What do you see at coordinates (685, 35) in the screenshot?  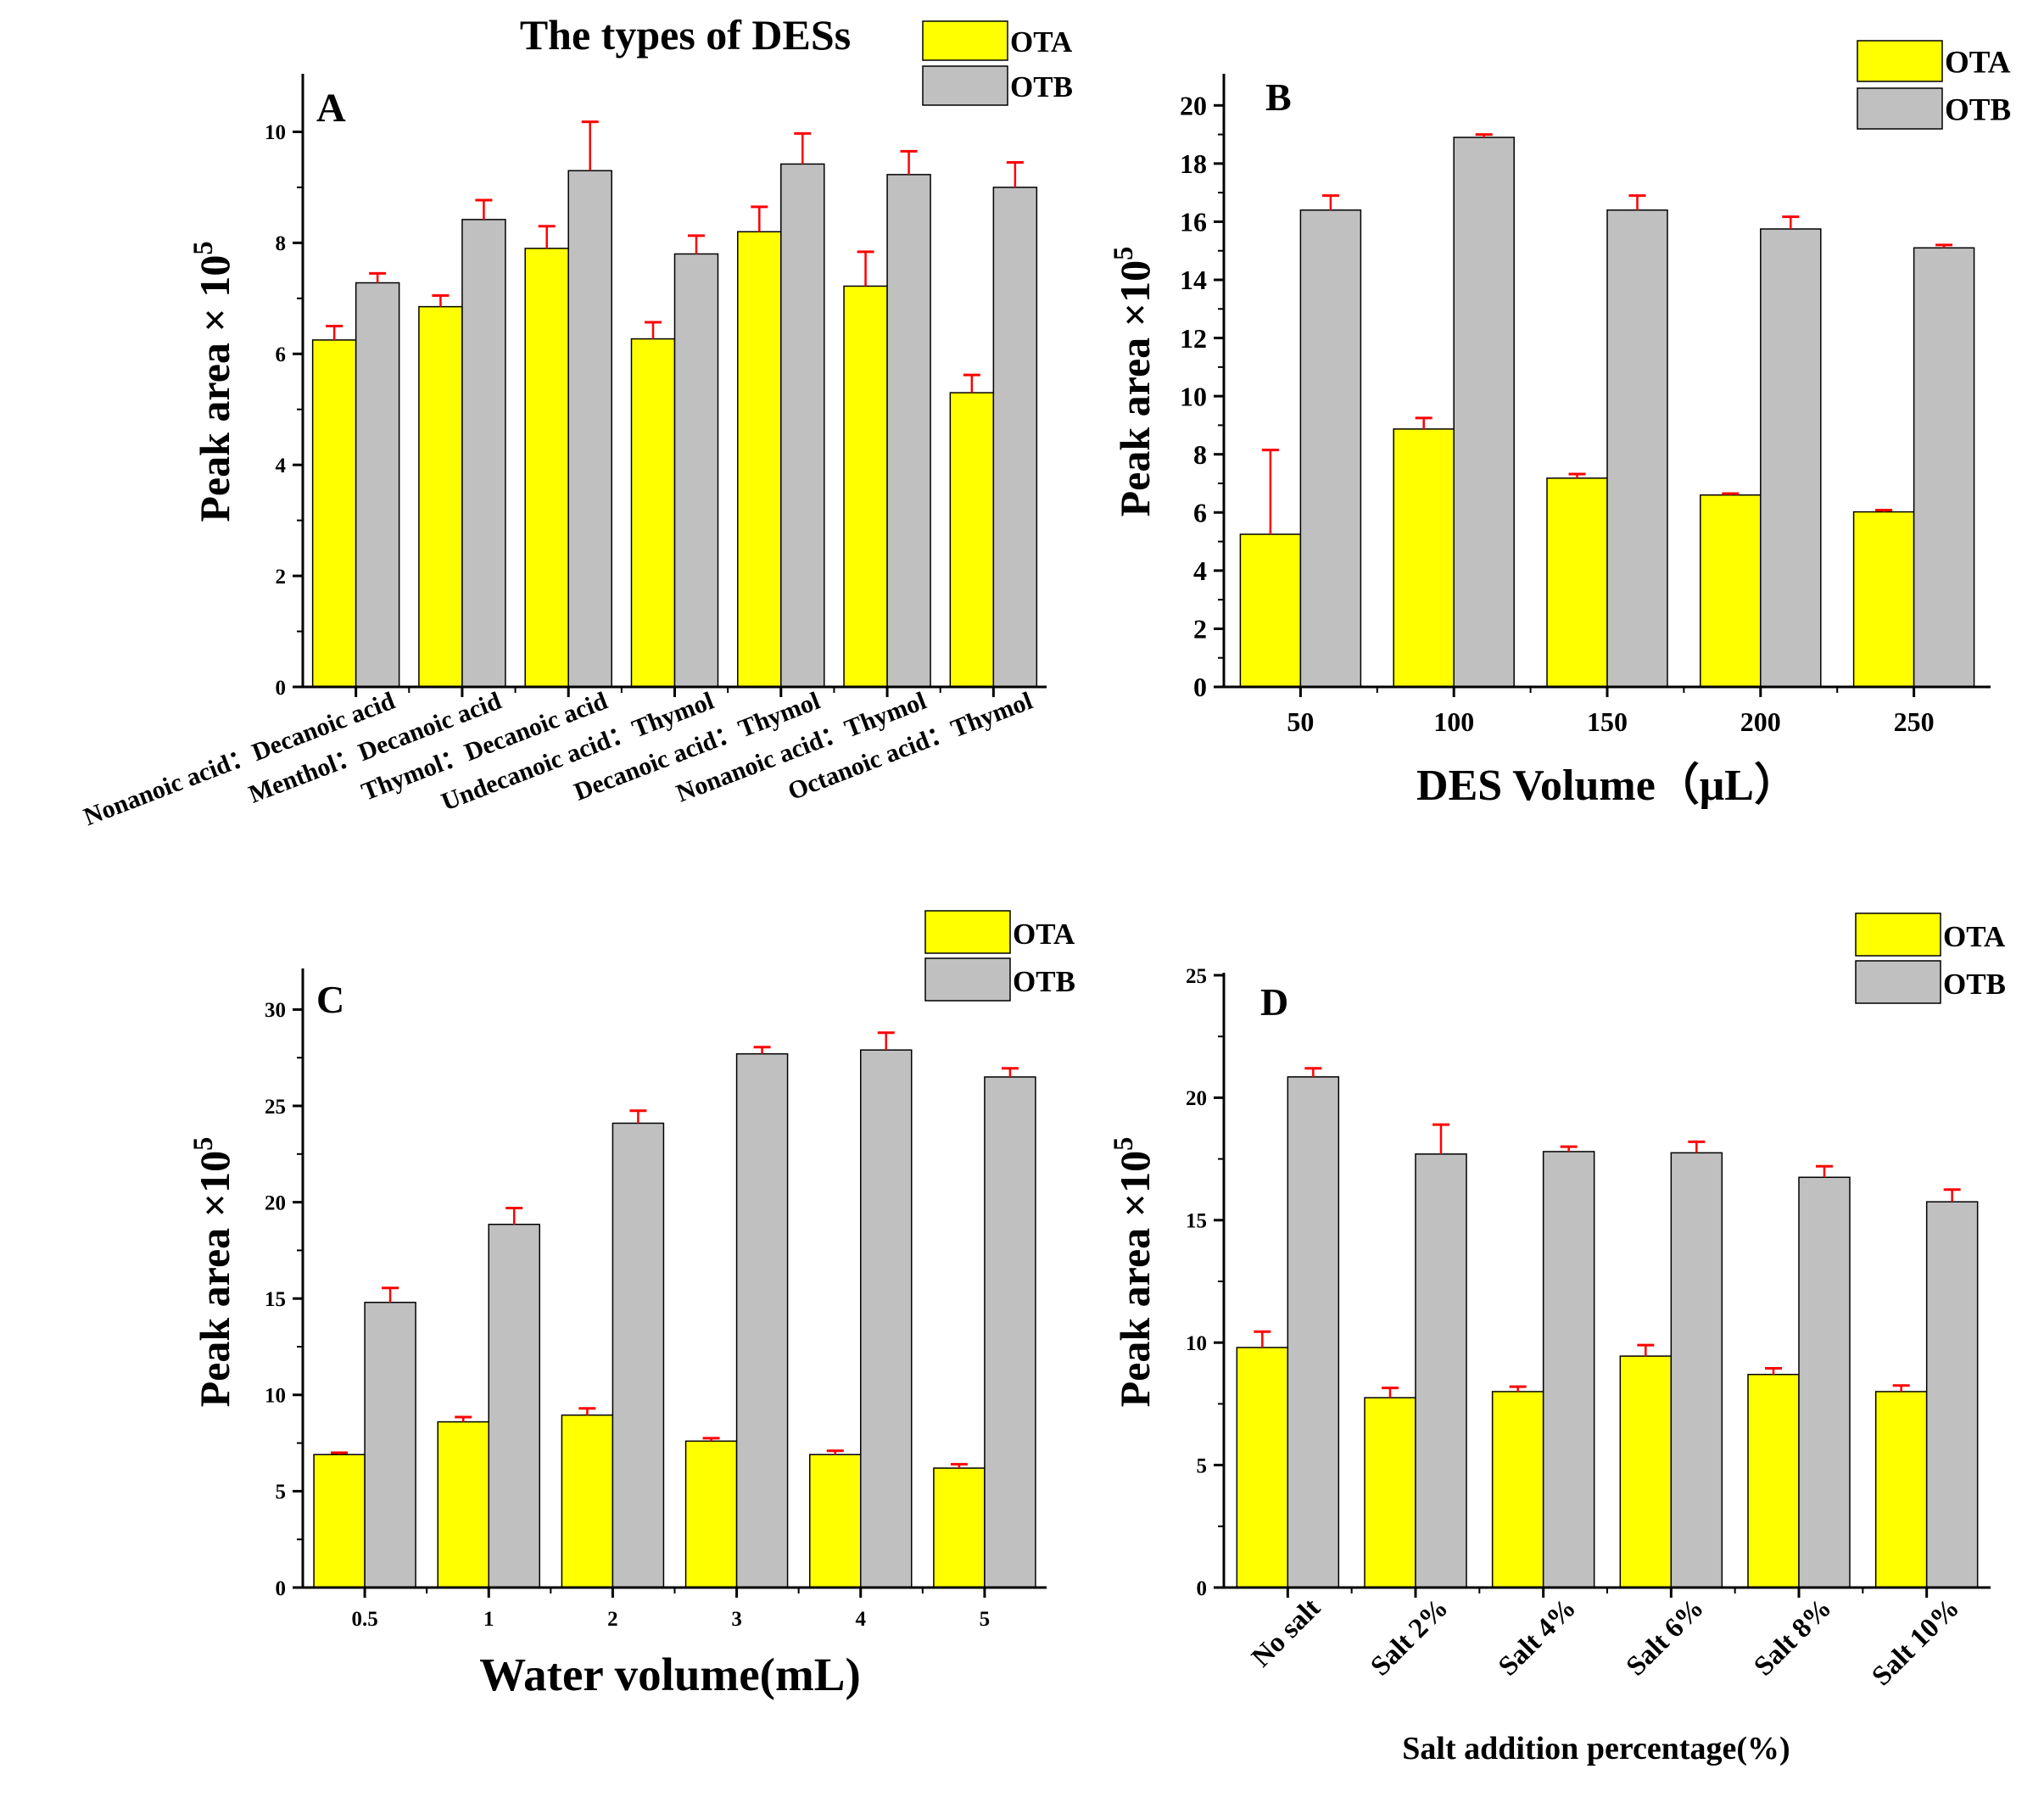 I see `chart-title: The types of DESs` at bounding box center [685, 35].